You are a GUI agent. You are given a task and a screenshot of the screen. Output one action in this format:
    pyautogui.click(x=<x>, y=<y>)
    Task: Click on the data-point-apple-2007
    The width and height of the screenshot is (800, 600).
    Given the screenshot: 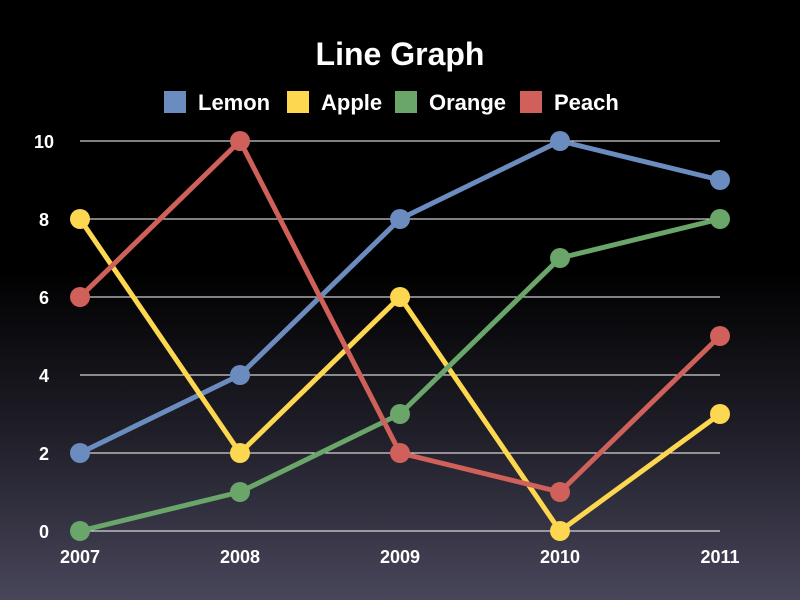 What is the action you would take?
    pyautogui.click(x=80, y=219)
    